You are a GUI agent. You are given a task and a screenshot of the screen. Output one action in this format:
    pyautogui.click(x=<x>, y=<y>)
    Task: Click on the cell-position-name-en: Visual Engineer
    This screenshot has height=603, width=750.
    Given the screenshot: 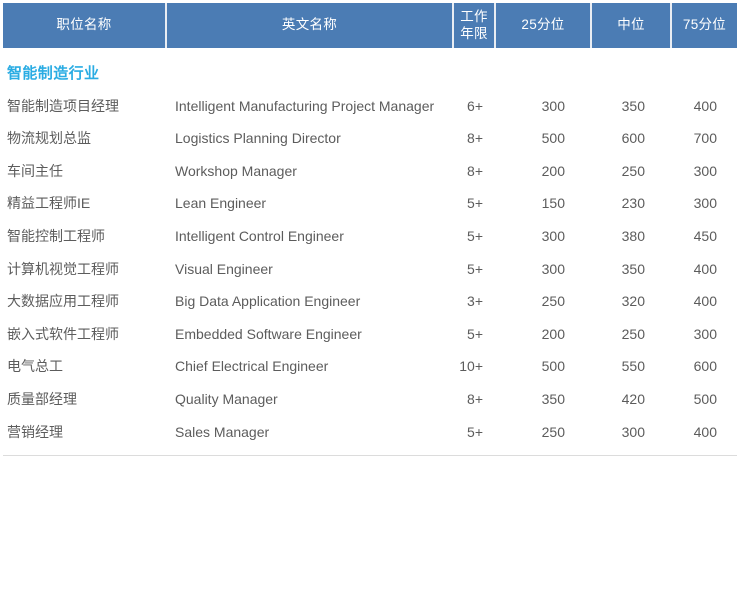 What is the action you would take?
    pyautogui.click(x=224, y=268)
    